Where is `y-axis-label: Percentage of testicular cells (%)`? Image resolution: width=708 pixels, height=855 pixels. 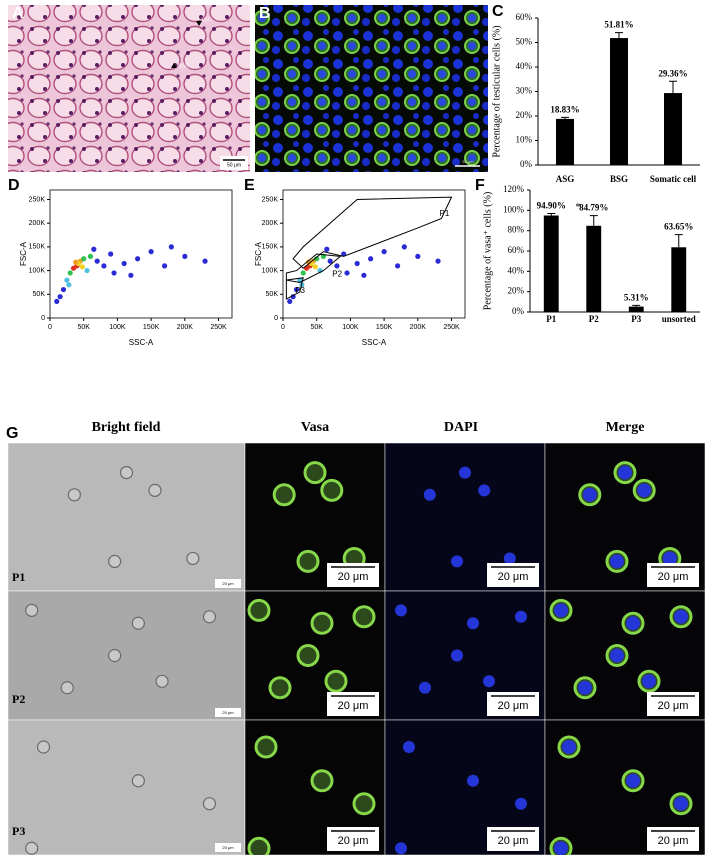
y-axis-label: Percentage of testicular cells (%) is located at coordinates (496, 91).